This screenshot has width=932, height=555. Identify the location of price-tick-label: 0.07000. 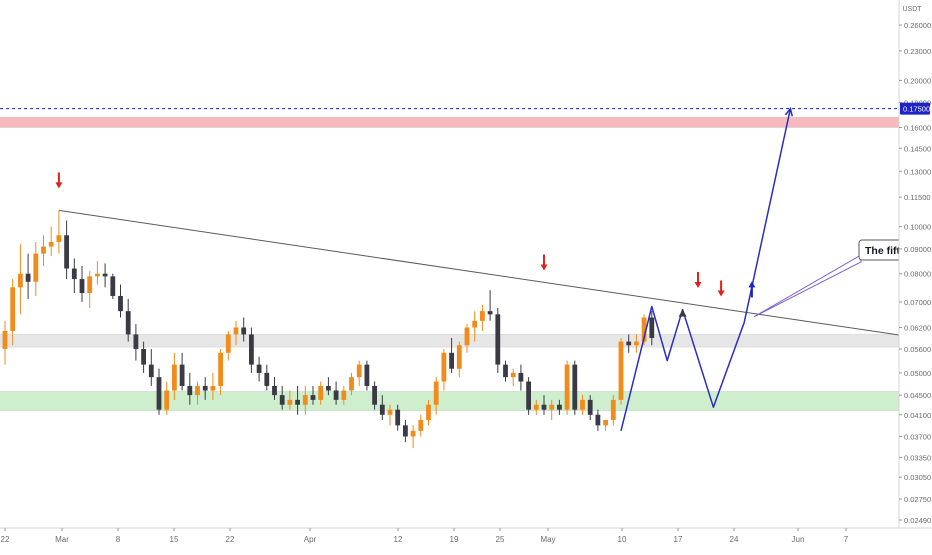
(917, 302).